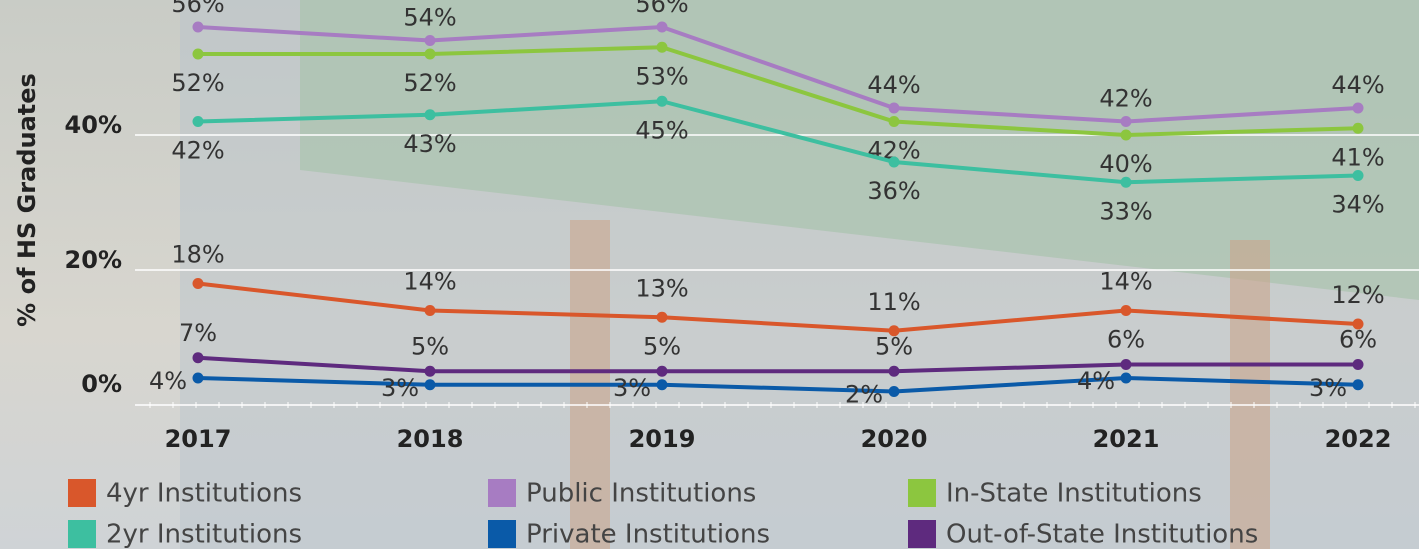 This screenshot has width=1419, height=549. Describe the element at coordinates (894, 439) in the screenshot. I see `x-tick-label: 2020` at that location.